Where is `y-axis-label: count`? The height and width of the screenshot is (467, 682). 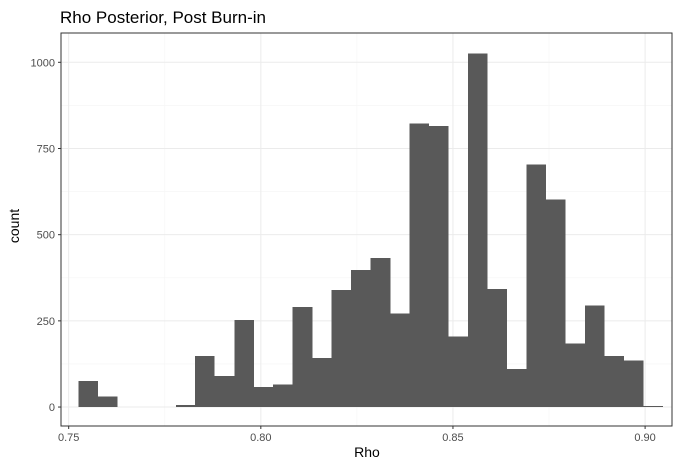
y-axis-label: count is located at coordinates (14, 226).